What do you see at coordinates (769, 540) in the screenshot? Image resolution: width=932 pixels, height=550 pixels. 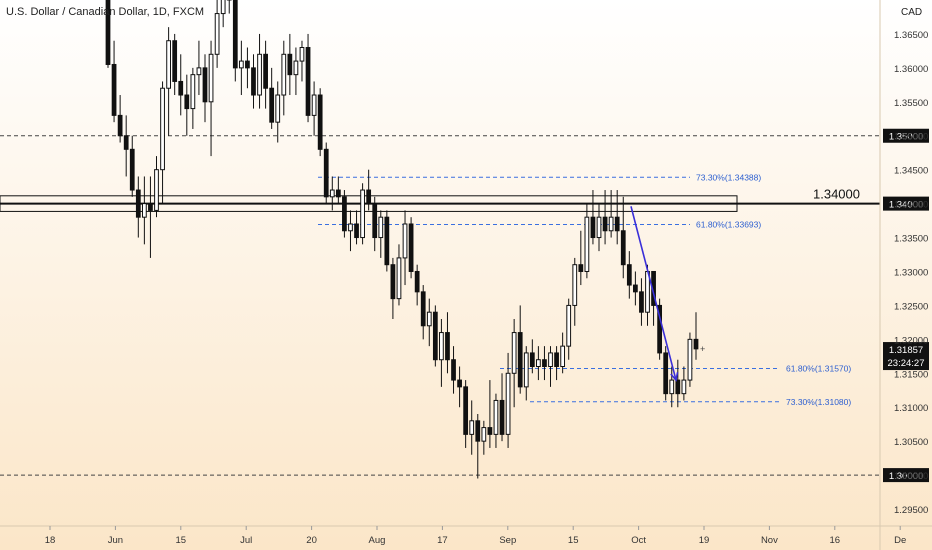 I see `x-tick-label: Nov` at bounding box center [769, 540].